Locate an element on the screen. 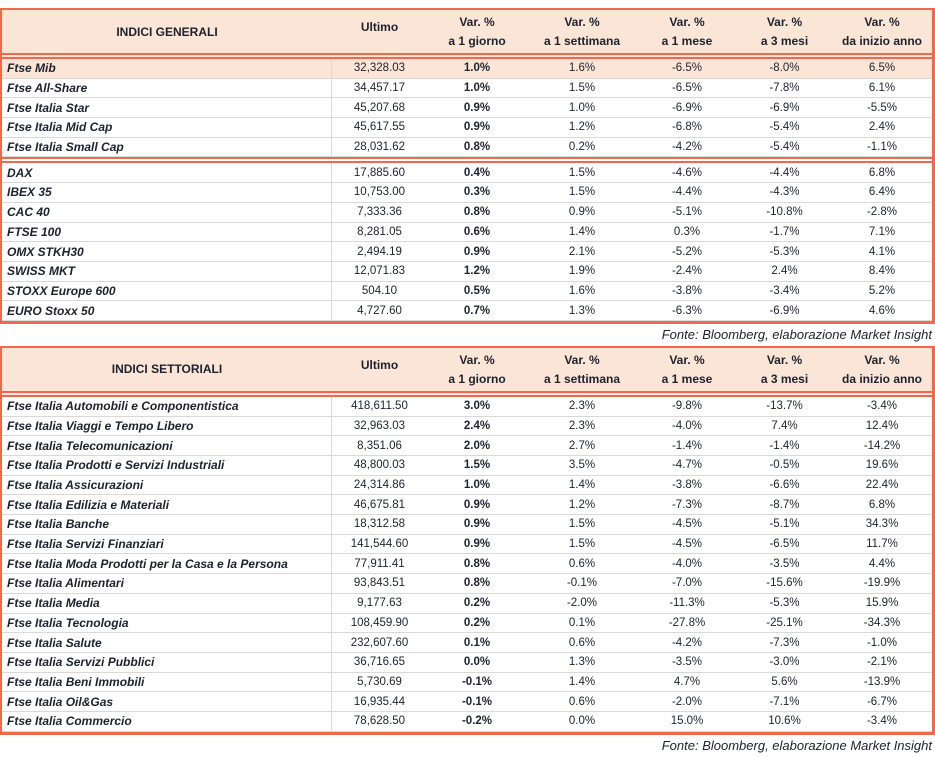  change-1m: -2.0% is located at coordinates (687, 701).